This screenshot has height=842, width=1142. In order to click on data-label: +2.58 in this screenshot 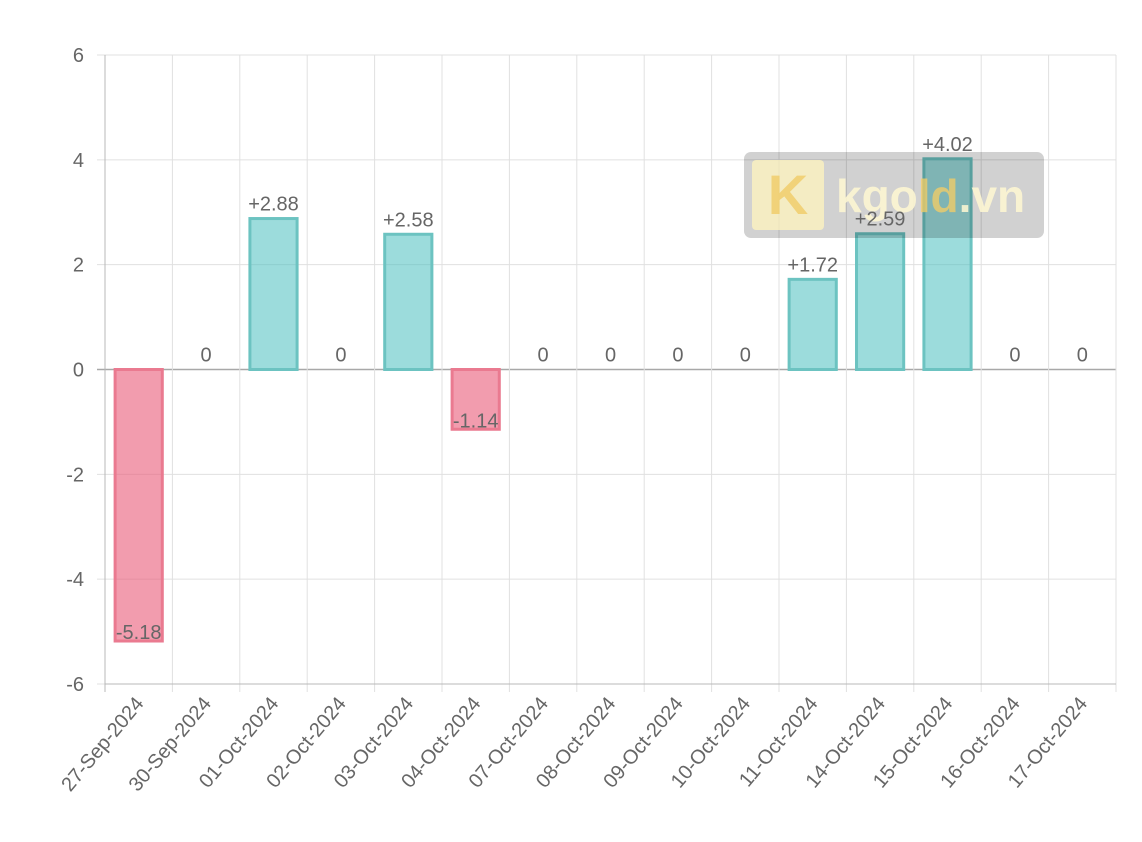, I will do `click(408, 220)`.